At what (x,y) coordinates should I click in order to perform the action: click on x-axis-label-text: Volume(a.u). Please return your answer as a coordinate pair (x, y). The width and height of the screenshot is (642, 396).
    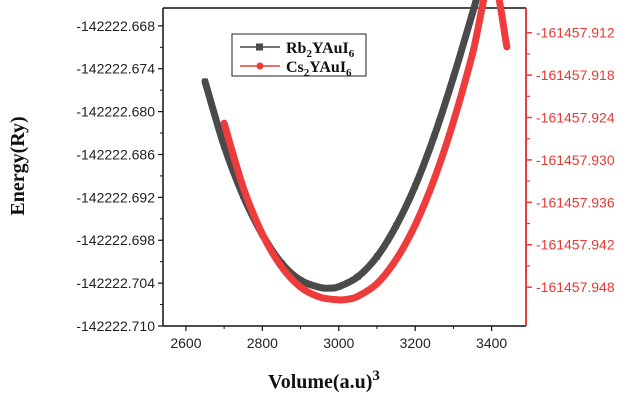
    Looking at the image, I should click on (320, 382).